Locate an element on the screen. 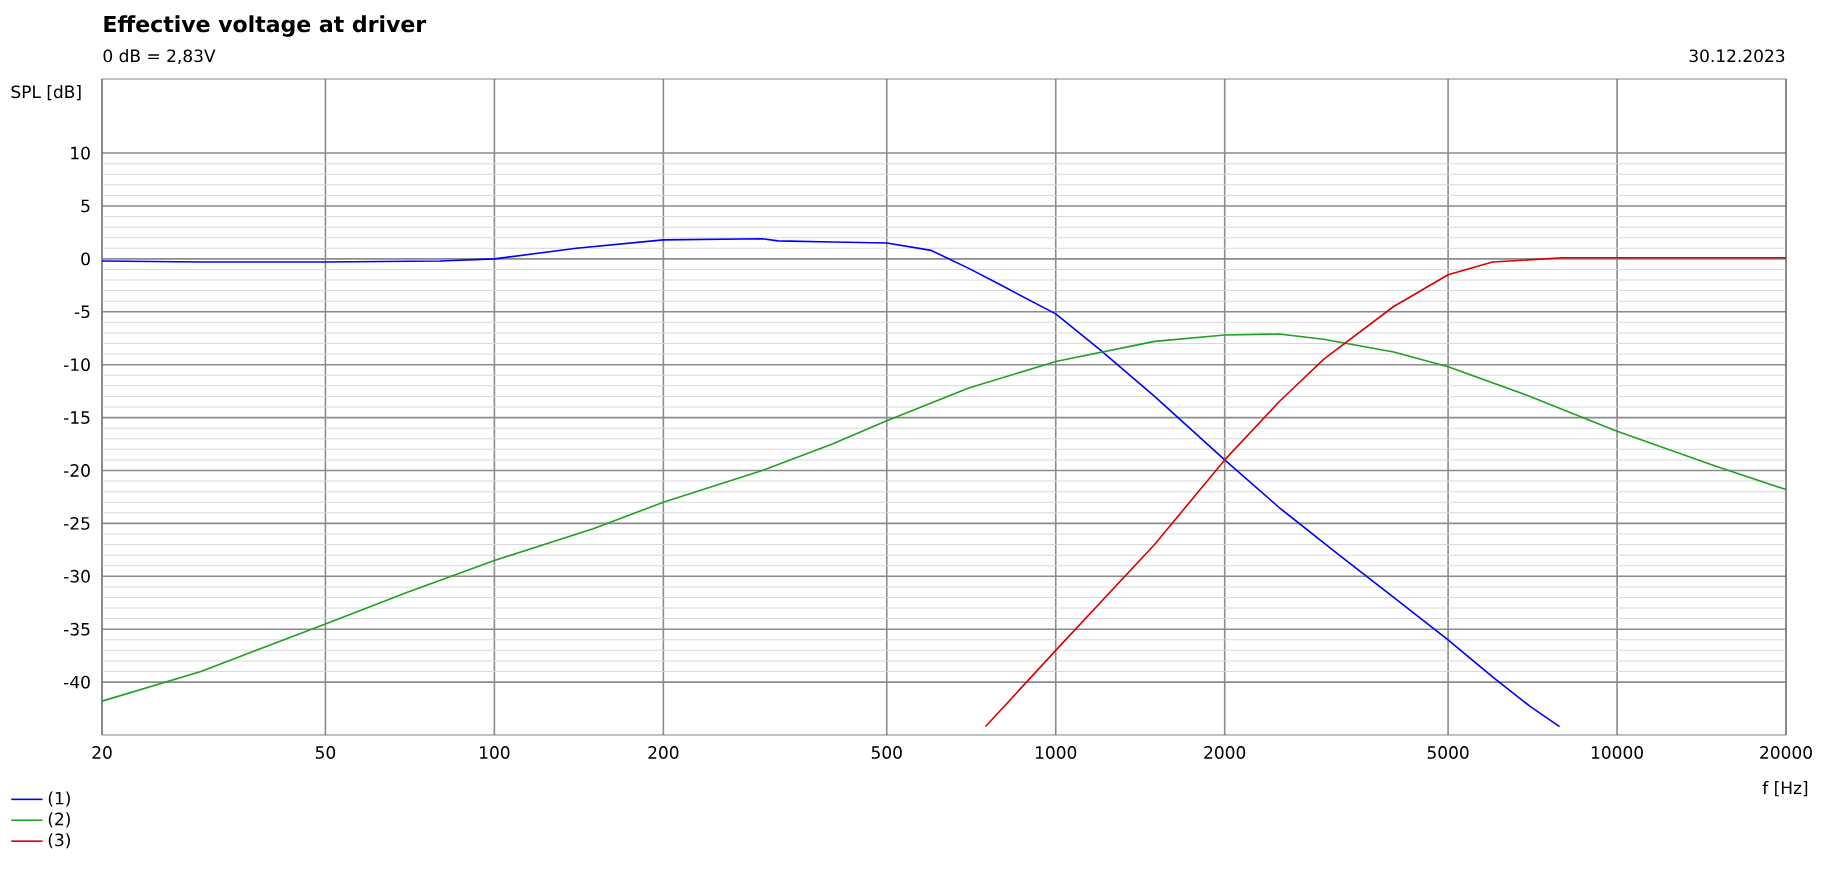 The width and height of the screenshot is (1823, 869). y-tick-label: -40 is located at coordinates (77, 682).